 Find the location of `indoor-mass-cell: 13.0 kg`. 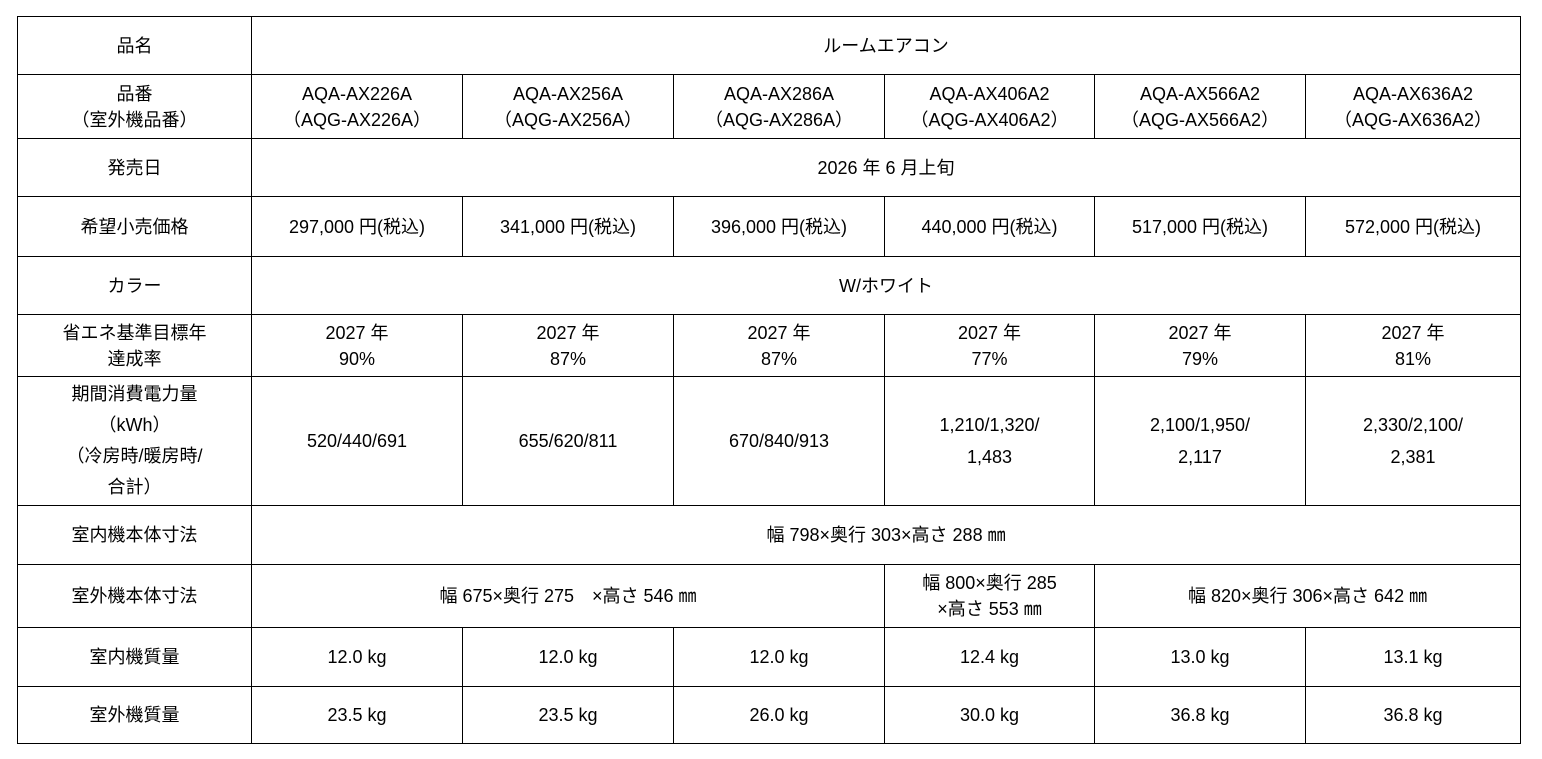

indoor-mass-cell: 13.0 kg is located at coordinates (1200, 657).